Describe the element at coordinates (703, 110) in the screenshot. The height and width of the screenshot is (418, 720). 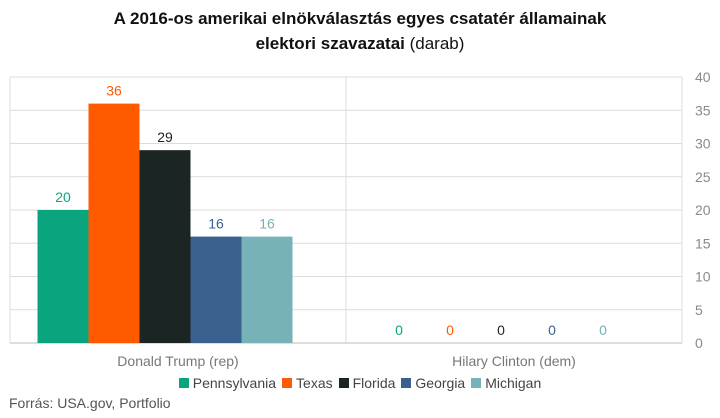
I see `y-tick-label: 35` at that location.